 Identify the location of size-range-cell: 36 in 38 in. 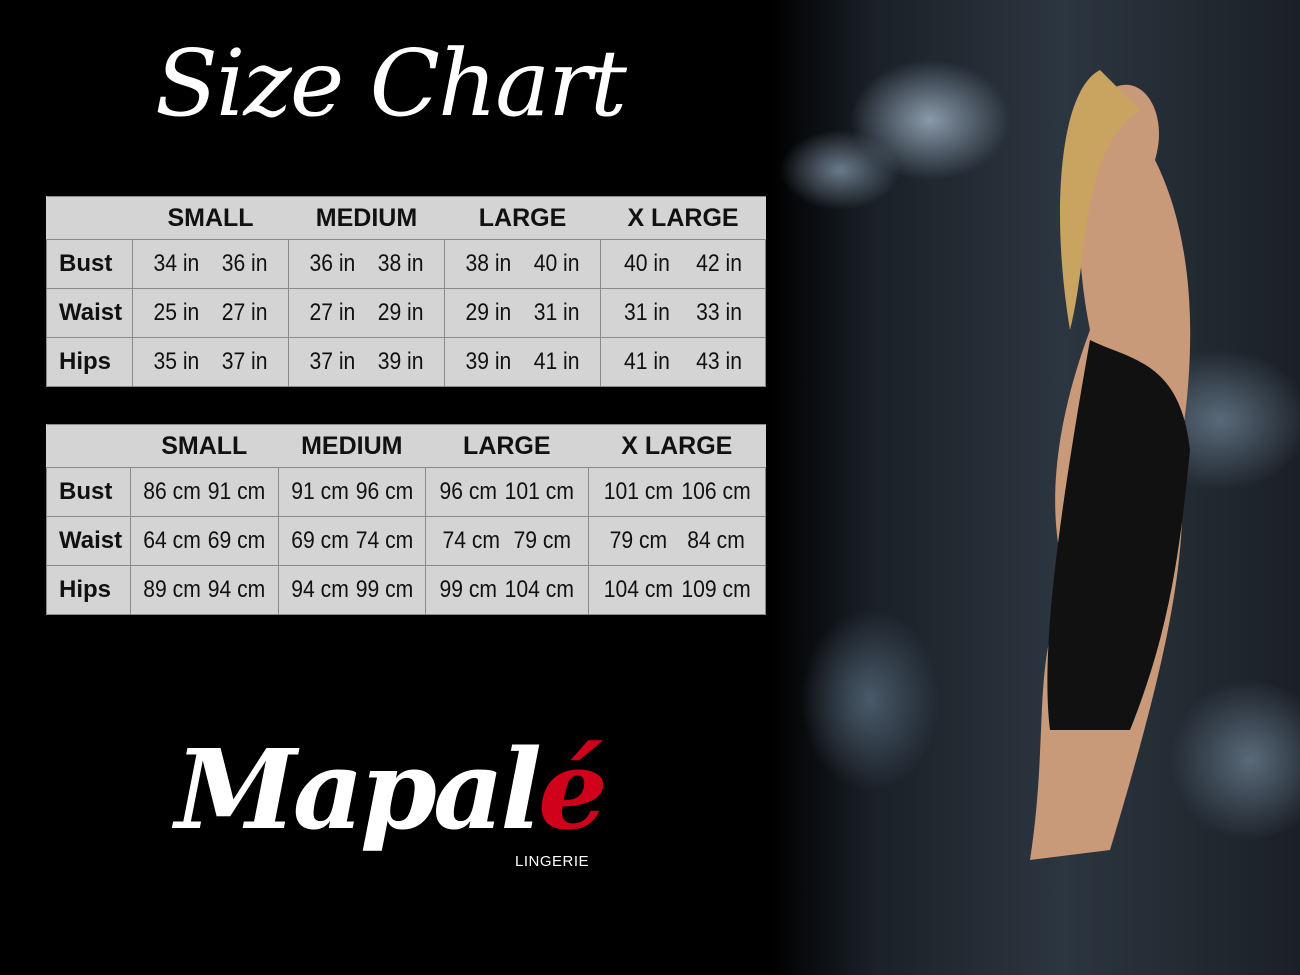
(366, 264).